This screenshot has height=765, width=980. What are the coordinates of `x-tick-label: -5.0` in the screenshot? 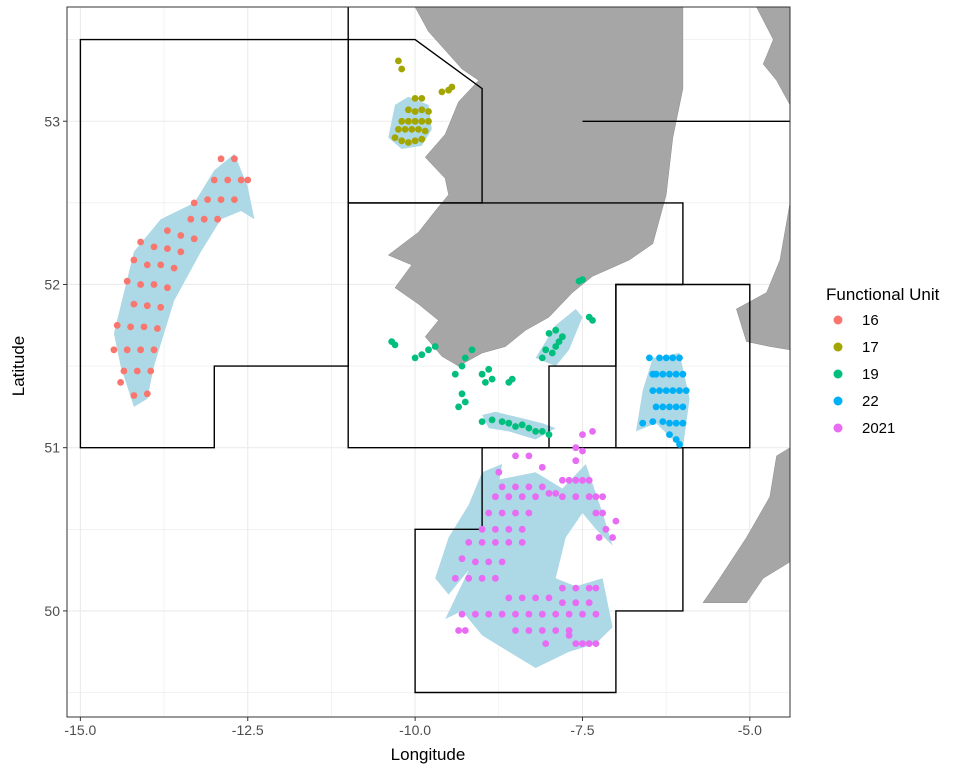 It's located at (750, 730).